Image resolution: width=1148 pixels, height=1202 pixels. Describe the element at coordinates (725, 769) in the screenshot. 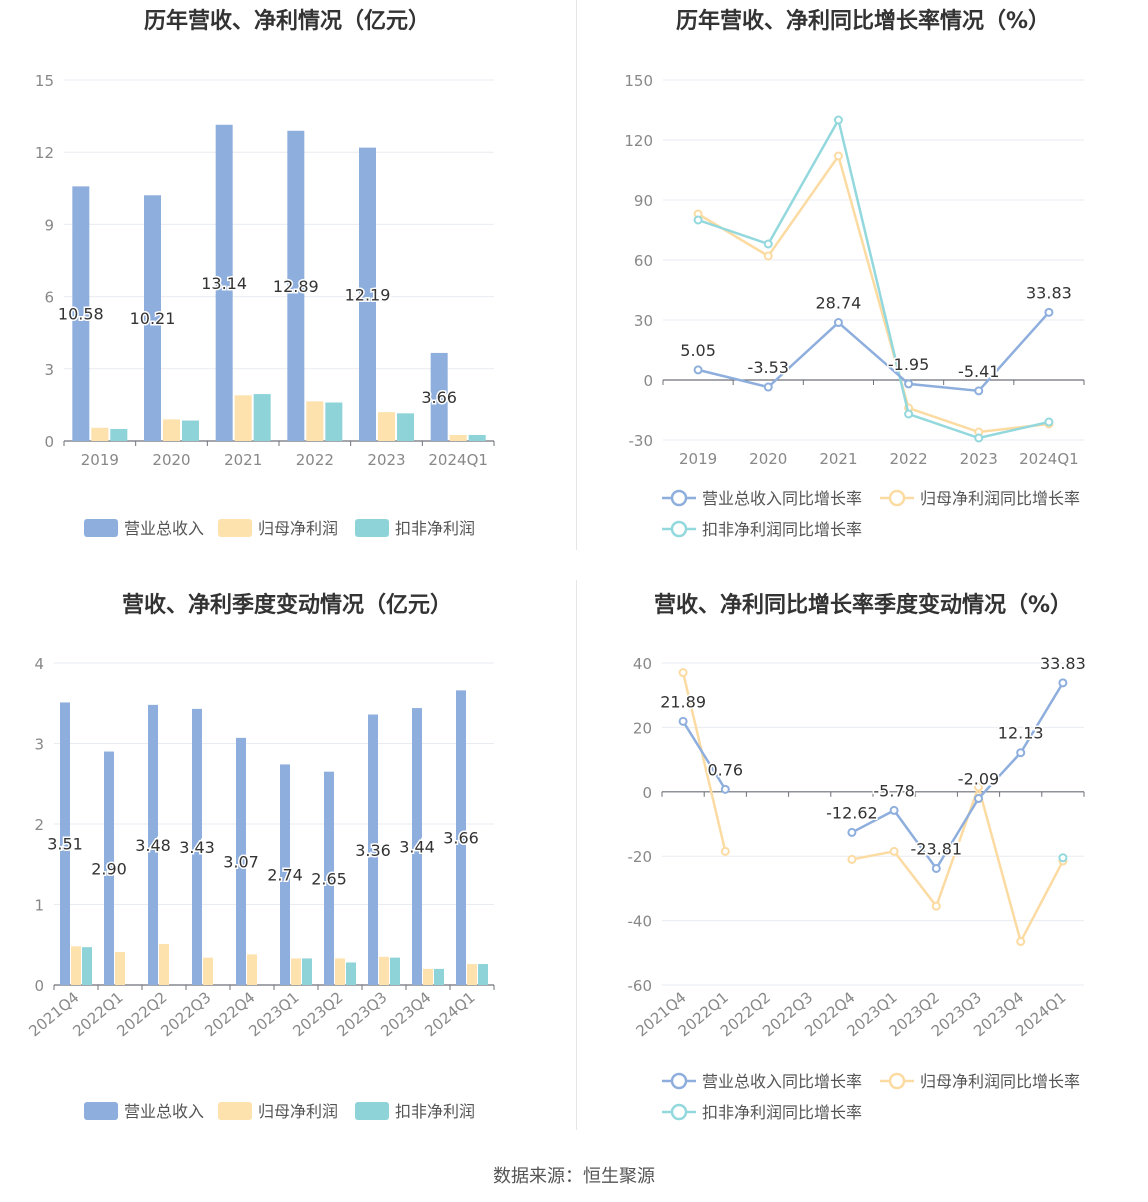

I see `data-label: 0.76` at that location.